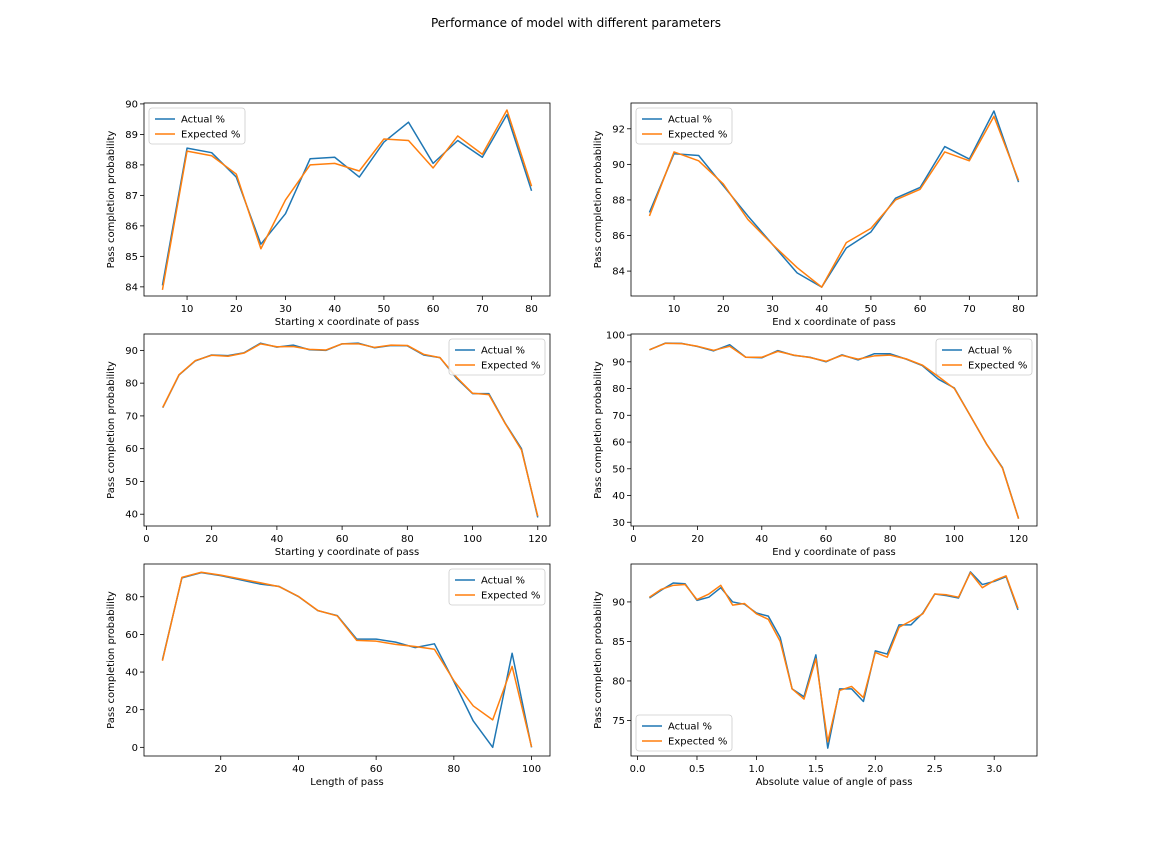 This screenshot has height=864, width=1152. What do you see at coordinates (131, 710) in the screenshot?
I see `y-tick-label: 20` at bounding box center [131, 710].